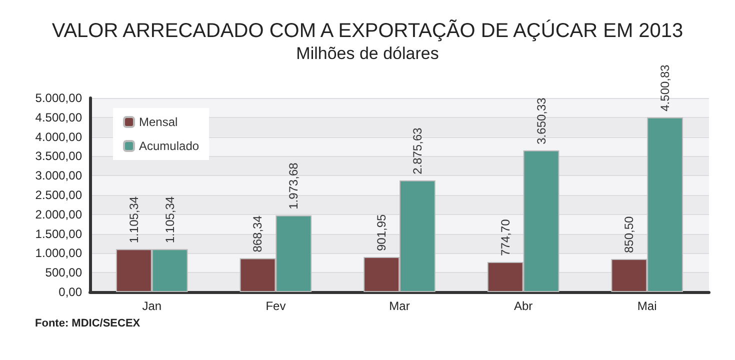 This screenshot has width=735, height=360. Describe the element at coordinates (158, 122) in the screenshot. I see `legend-label: Mensal` at that location.